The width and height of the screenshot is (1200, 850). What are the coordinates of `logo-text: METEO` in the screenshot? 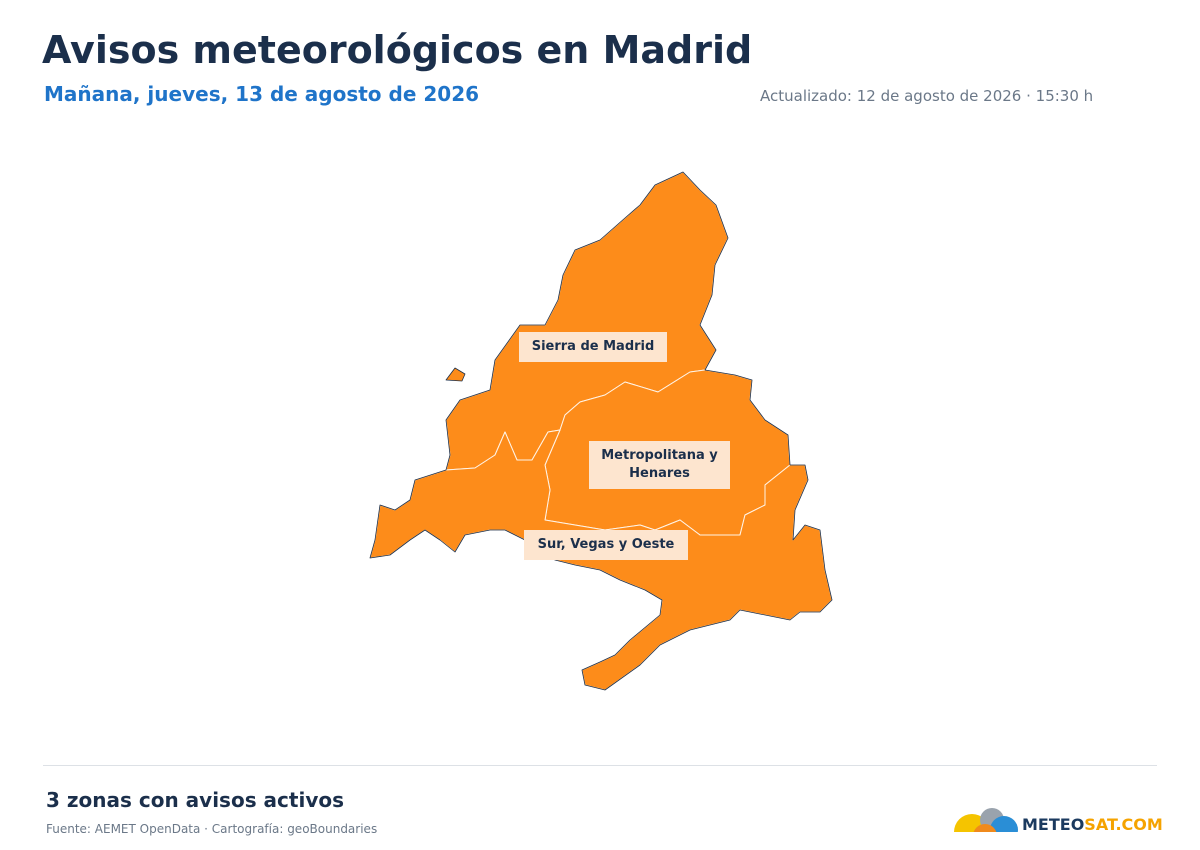 It's located at (1053, 824).